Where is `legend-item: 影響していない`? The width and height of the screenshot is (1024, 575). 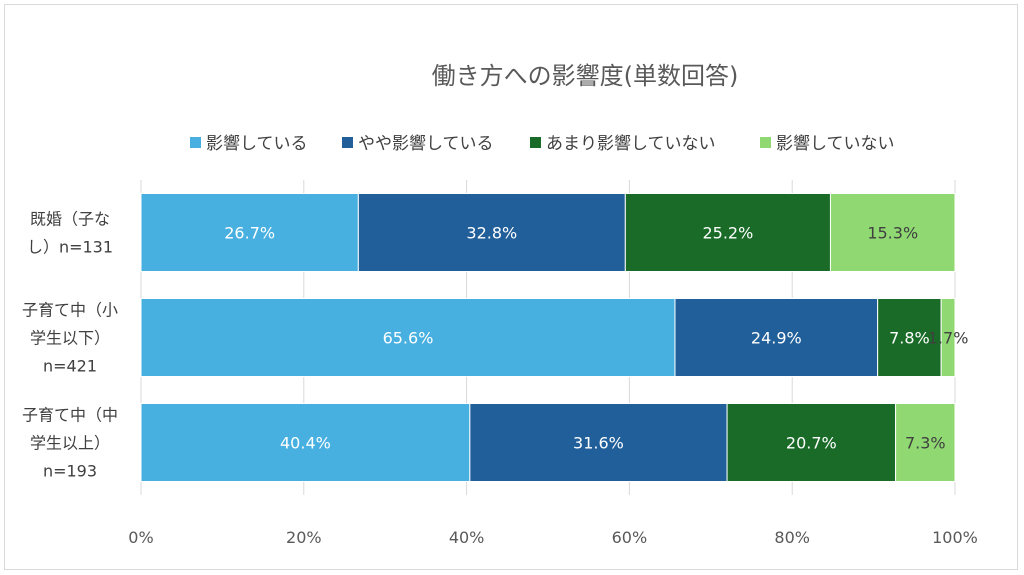
legend-item: 影響していない is located at coordinates (827, 144).